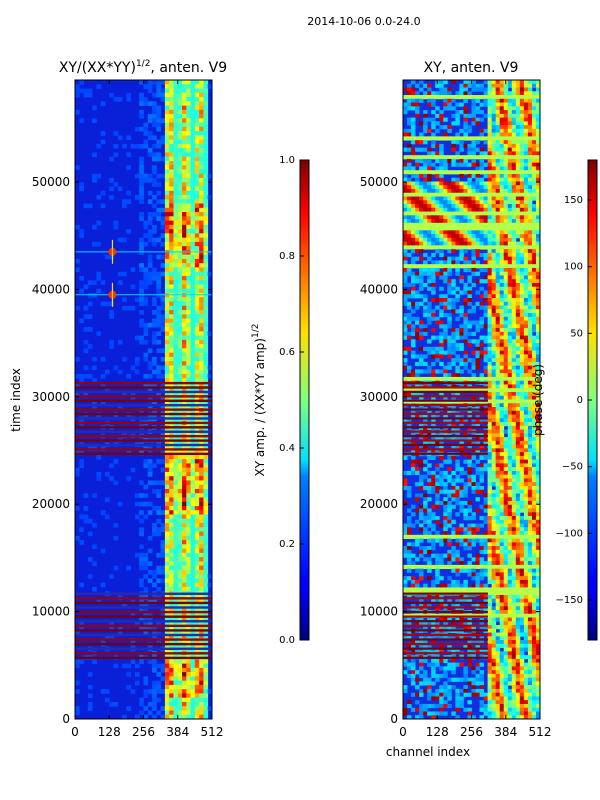 Image resolution: width=600 pixels, height=800 pixels. I want to click on saturated-row, so click(143, 383).